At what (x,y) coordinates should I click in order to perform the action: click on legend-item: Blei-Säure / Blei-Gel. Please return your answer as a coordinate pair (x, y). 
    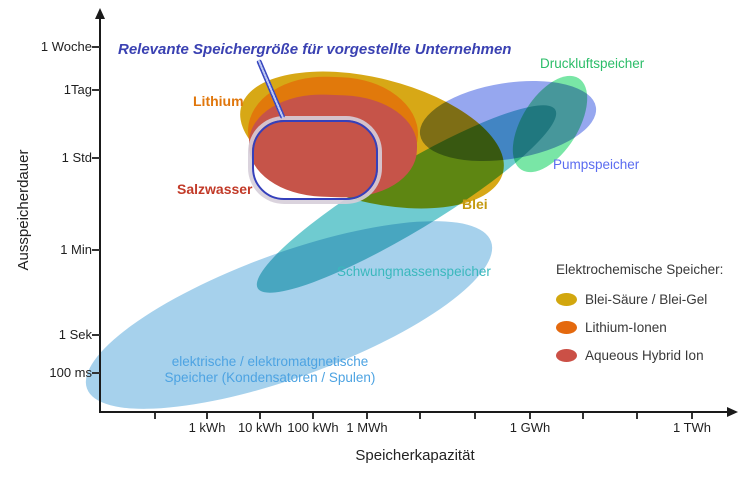
    Looking at the image, I should click on (639, 299).